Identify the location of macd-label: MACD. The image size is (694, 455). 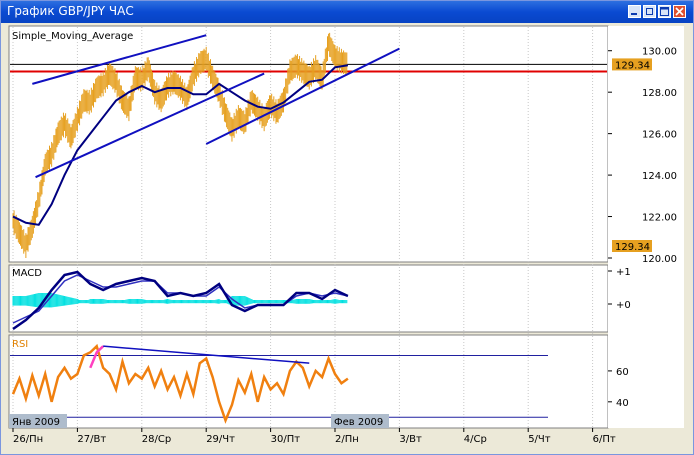
(27, 273).